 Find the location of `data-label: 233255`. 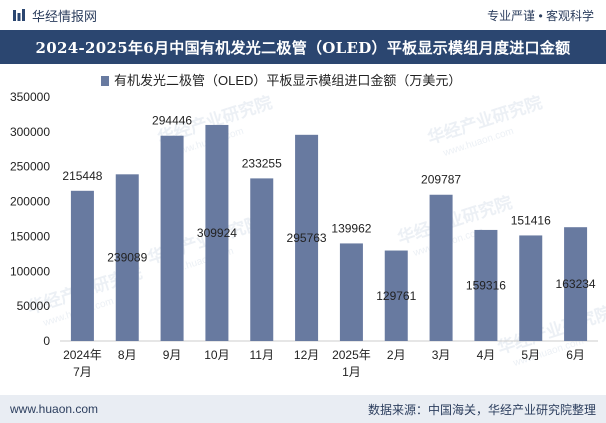

data-label: 233255 is located at coordinates (262, 163).